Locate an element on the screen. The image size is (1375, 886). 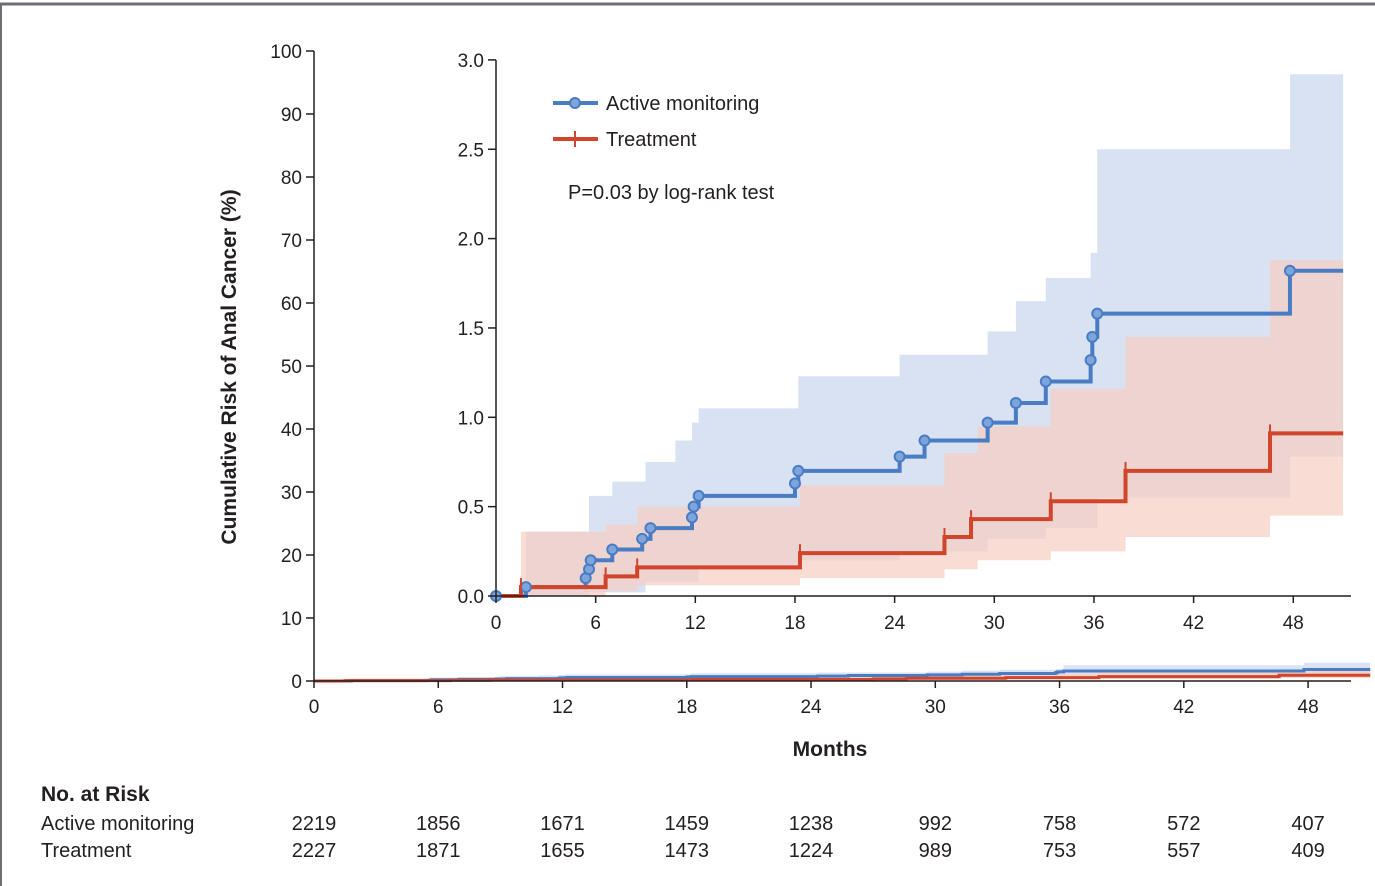
main-y-axis: 0 10 20 30 40 50 60 70 80 90 100 is located at coordinates (292, 367).